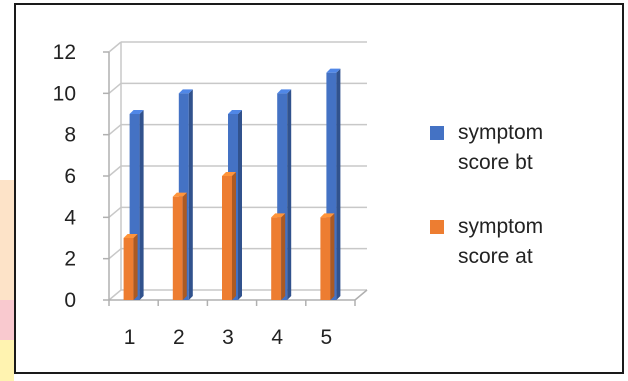  What do you see at coordinates (64, 52) in the screenshot?
I see `y-tick-label: 12` at bounding box center [64, 52].